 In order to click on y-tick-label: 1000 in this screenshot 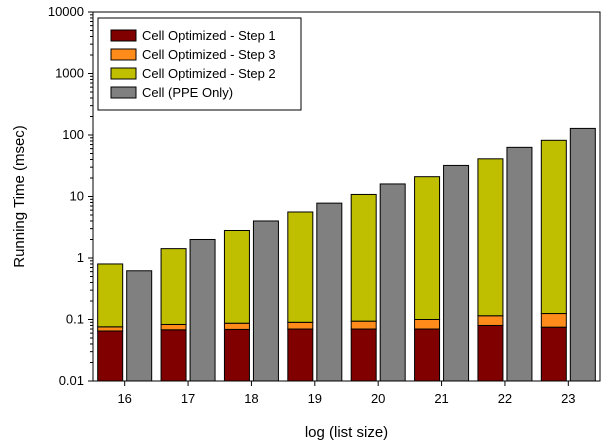, I will do `click(69, 73)`.